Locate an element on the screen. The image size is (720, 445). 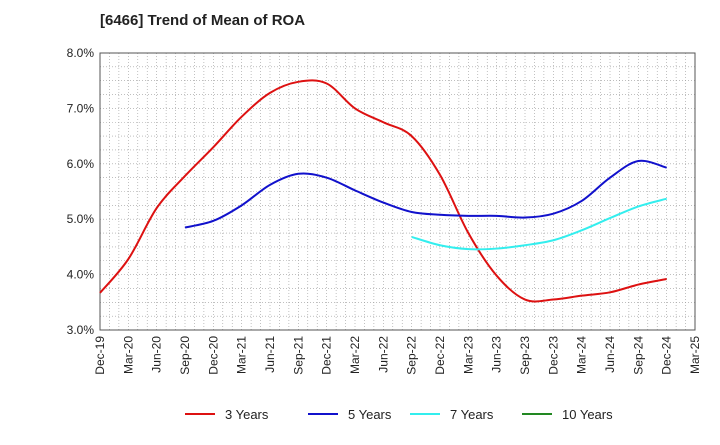
y-tick-label: 6.0% is located at coordinates (81, 164).